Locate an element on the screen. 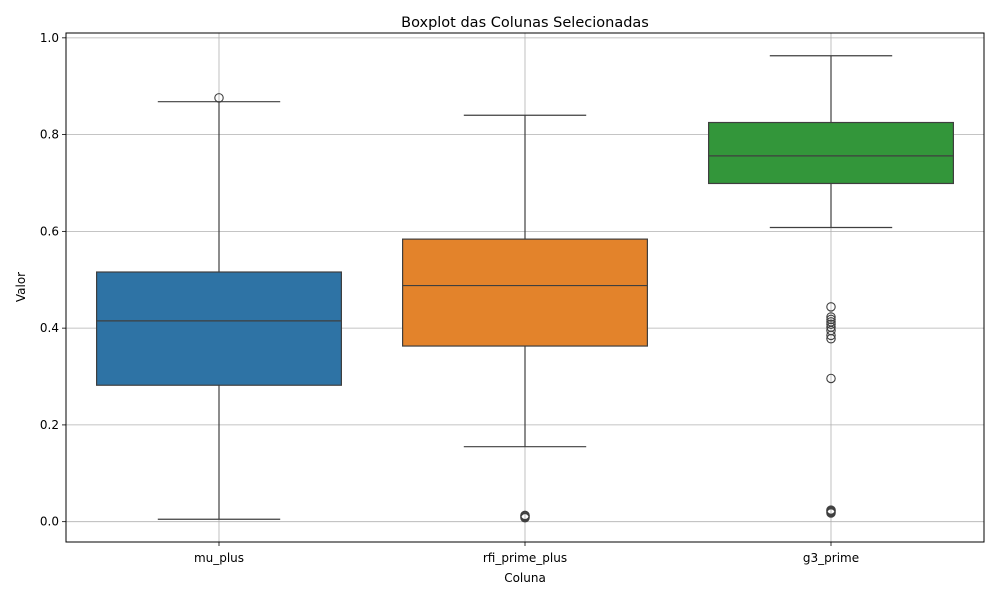 The image size is (1000, 604). y-axis-label: Valor is located at coordinates (21, 287).